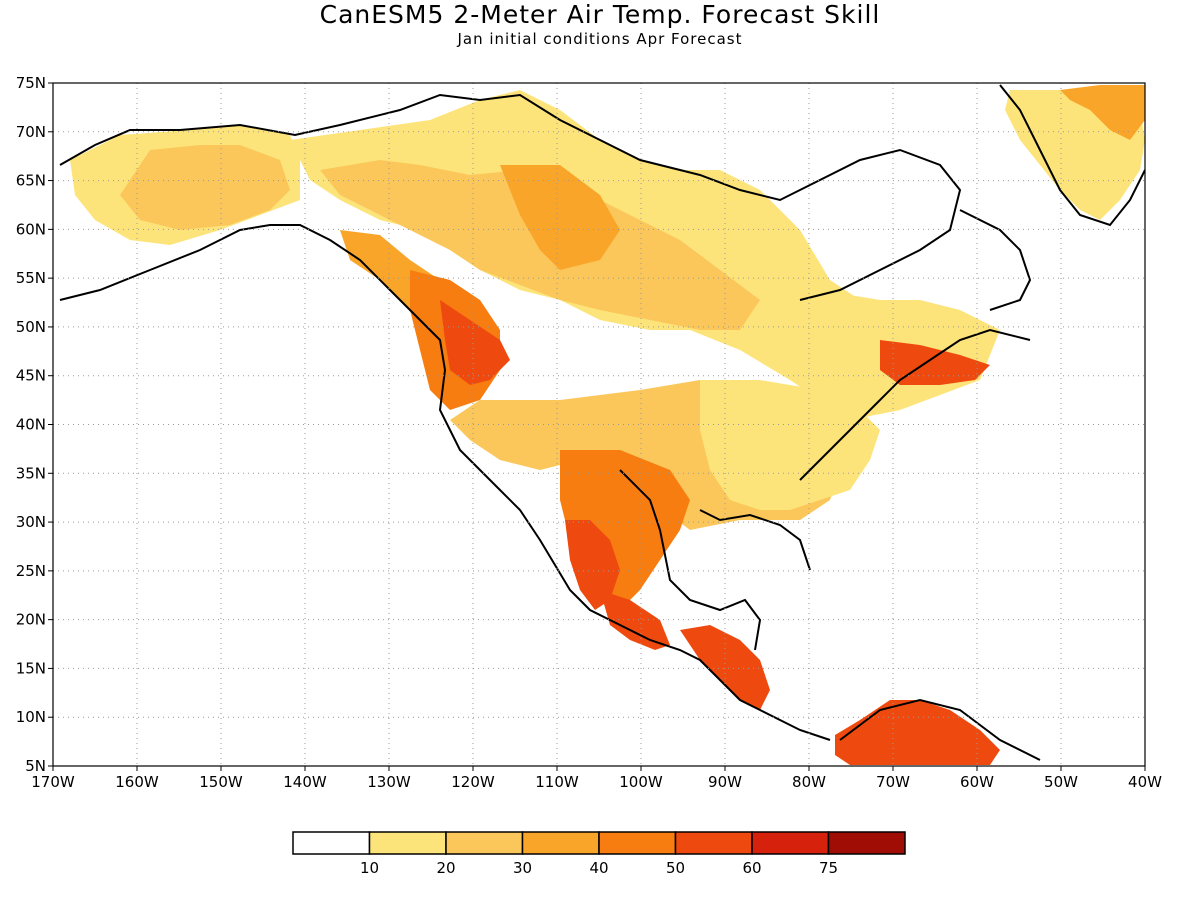  What do you see at coordinates (31, 229) in the screenshot?
I see `lat-tick-label: 60N` at bounding box center [31, 229].